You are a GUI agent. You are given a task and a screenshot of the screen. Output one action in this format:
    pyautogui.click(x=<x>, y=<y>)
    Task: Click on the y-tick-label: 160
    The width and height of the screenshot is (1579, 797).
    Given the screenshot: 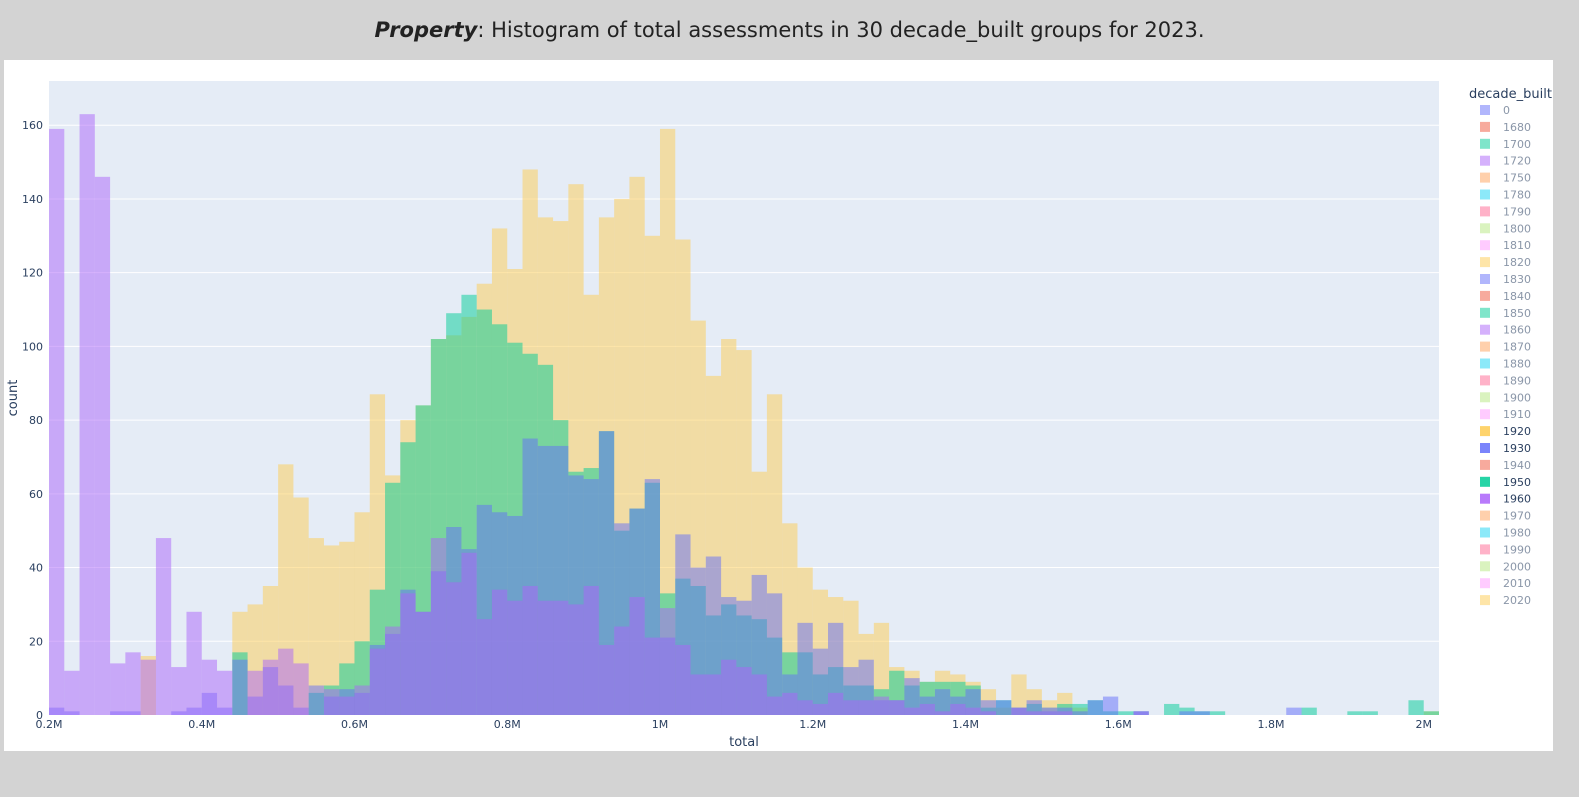 What is the action you would take?
    pyautogui.click(x=32, y=125)
    